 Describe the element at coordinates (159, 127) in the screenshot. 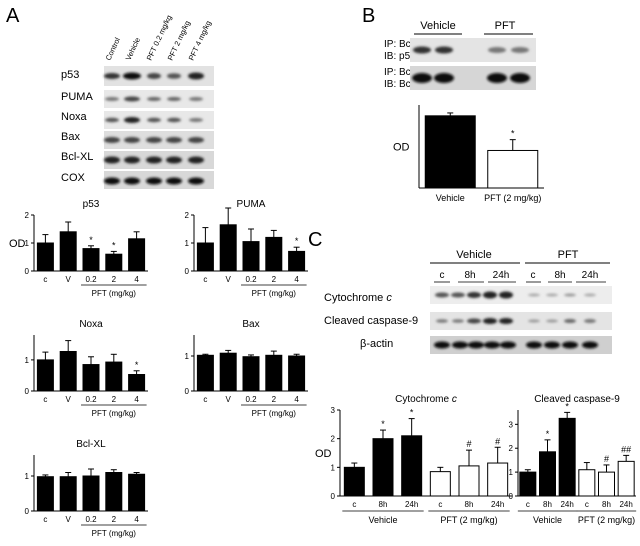

I see `panel-a-blot-image` at that location.